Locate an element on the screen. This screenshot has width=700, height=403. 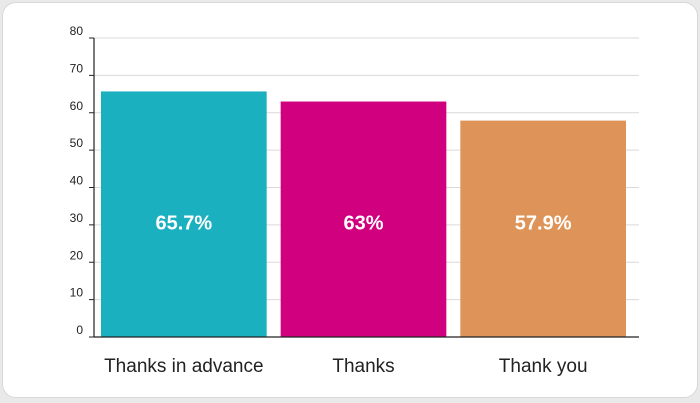
data-label-thanks: 63% is located at coordinates (363, 223).